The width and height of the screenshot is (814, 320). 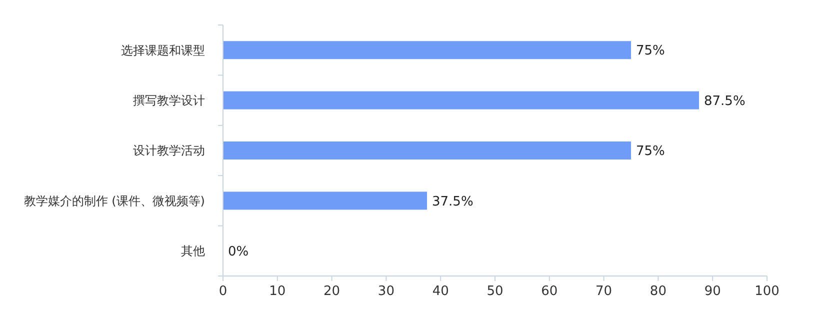 I want to click on data-label: 37.5%, so click(x=453, y=202).